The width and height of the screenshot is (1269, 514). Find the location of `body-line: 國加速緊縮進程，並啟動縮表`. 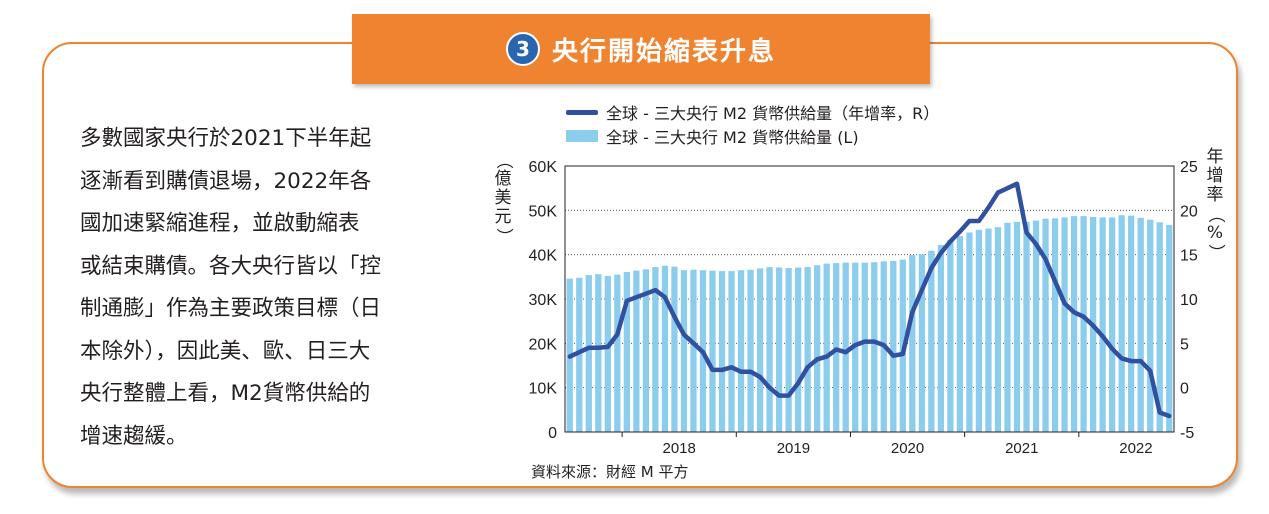

body-line: 國加速緊縮進程，並啟動縮表 is located at coordinates (220, 223).